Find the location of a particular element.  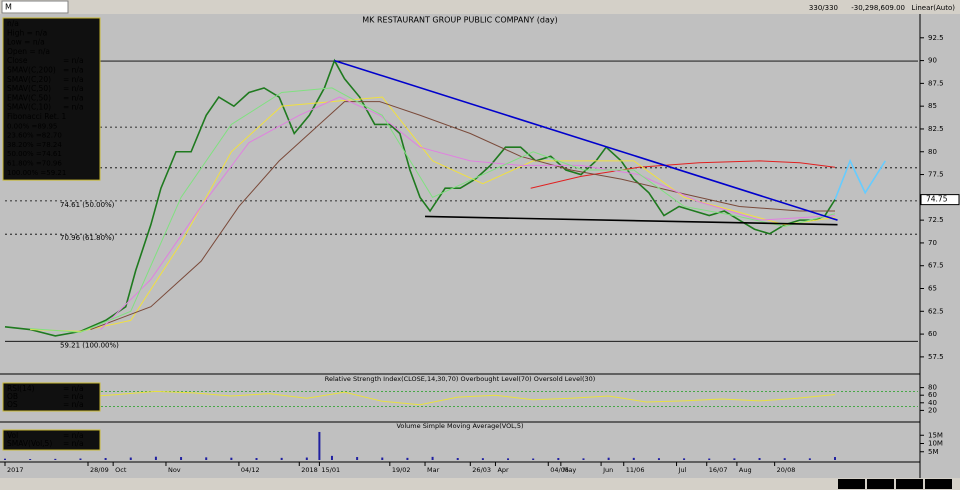

fib-level: 61.80% =70.96 is located at coordinates (34, 164).